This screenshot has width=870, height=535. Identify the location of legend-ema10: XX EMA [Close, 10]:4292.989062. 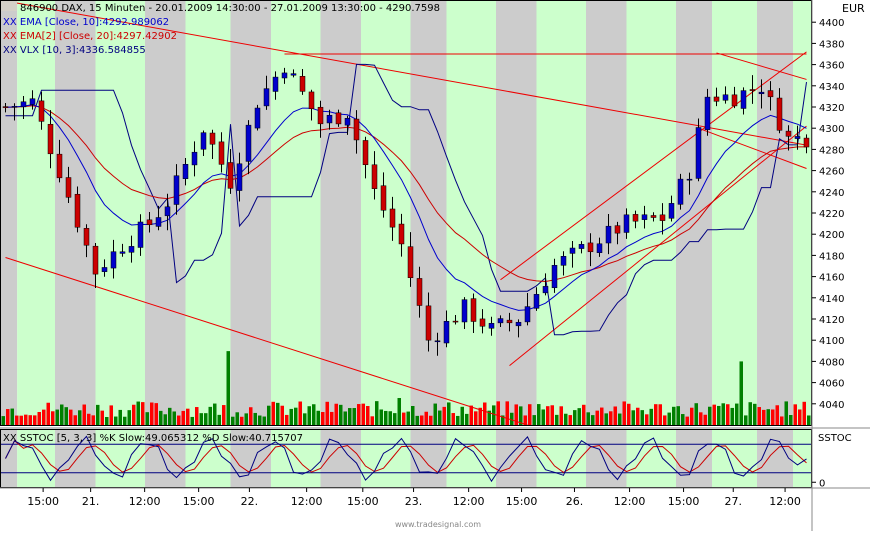
(86, 22).